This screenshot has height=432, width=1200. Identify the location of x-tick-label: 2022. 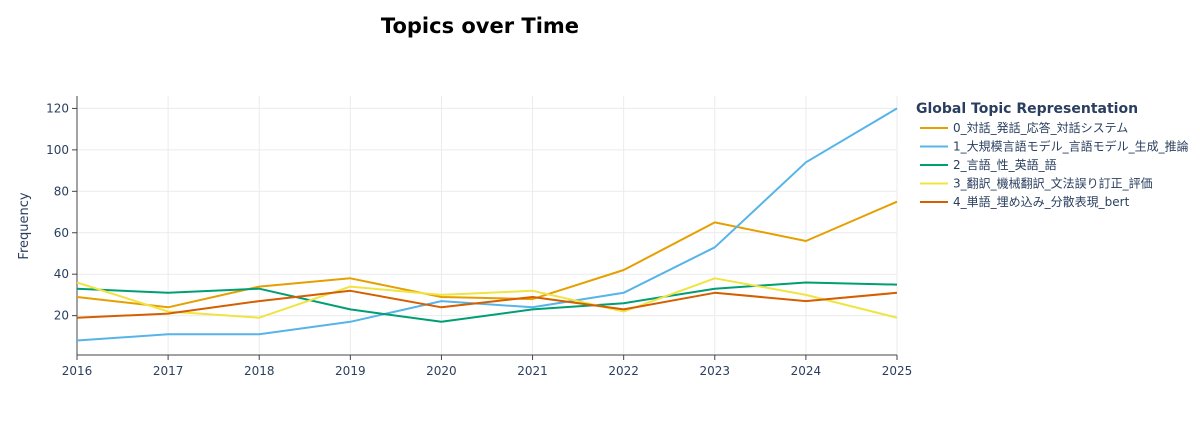
(623, 371).